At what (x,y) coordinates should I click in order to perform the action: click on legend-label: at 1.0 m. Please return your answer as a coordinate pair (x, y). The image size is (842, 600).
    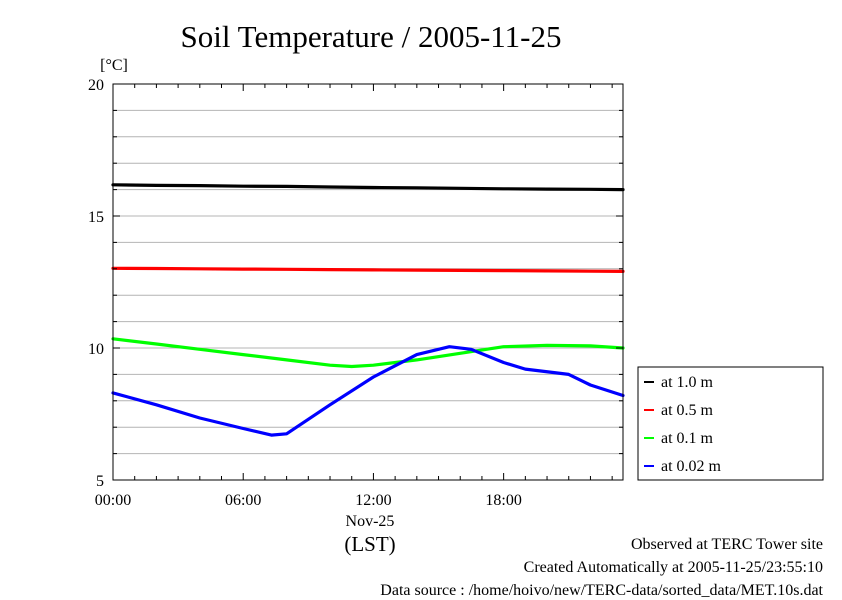
    Looking at the image, I should click on (687, 382).